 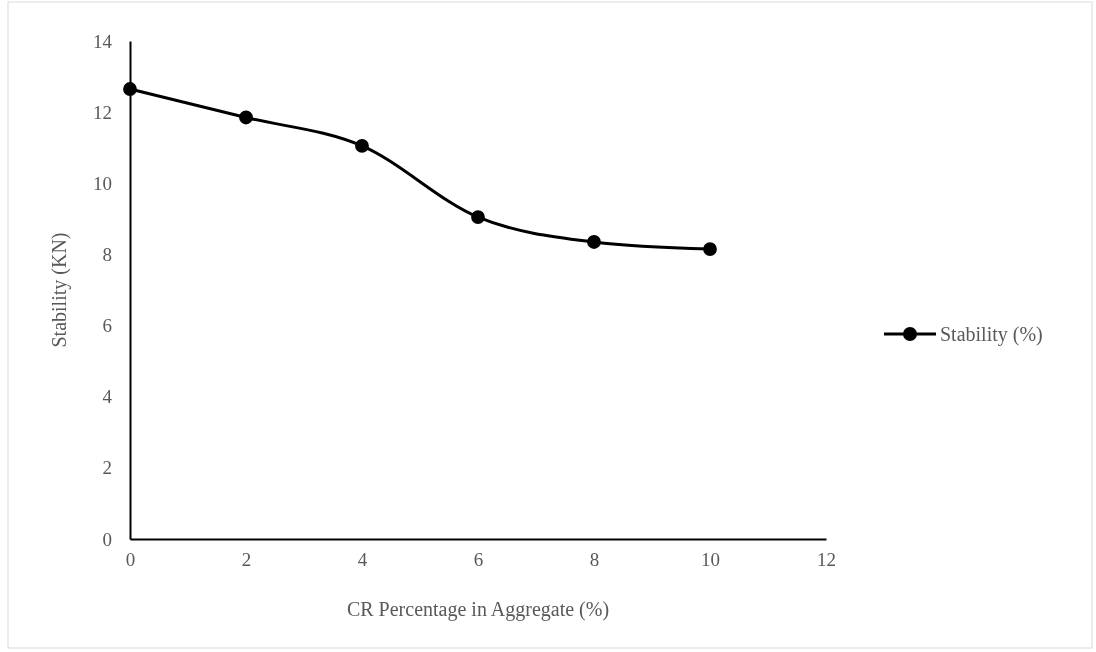 What do you see at coordinates (59, 290) in the screenshot?
I see `y-axis-title: Stability (KN)` at bounding box center [59, 290].